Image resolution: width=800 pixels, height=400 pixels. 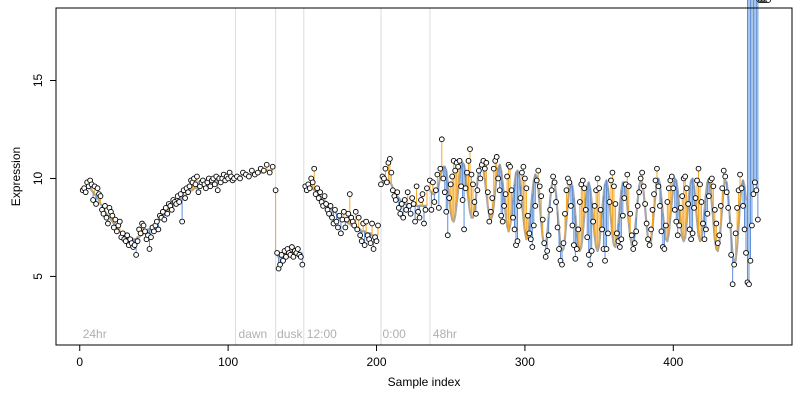 What do you see at coordinates (38, 276) in the screenshot?
I see `y-tick-label: 5` at bounding box center [38, 276].